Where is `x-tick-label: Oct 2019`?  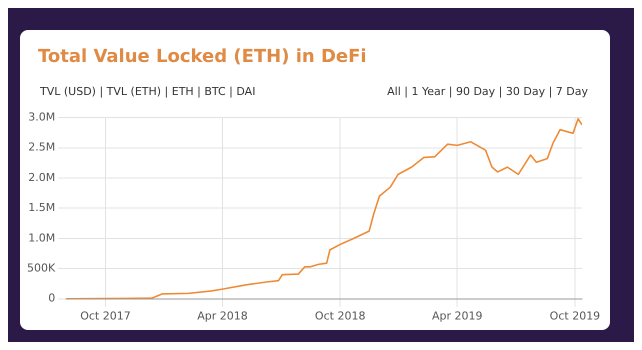
x-tick-label: Oct 2019 is located at coordinates (575, 315).